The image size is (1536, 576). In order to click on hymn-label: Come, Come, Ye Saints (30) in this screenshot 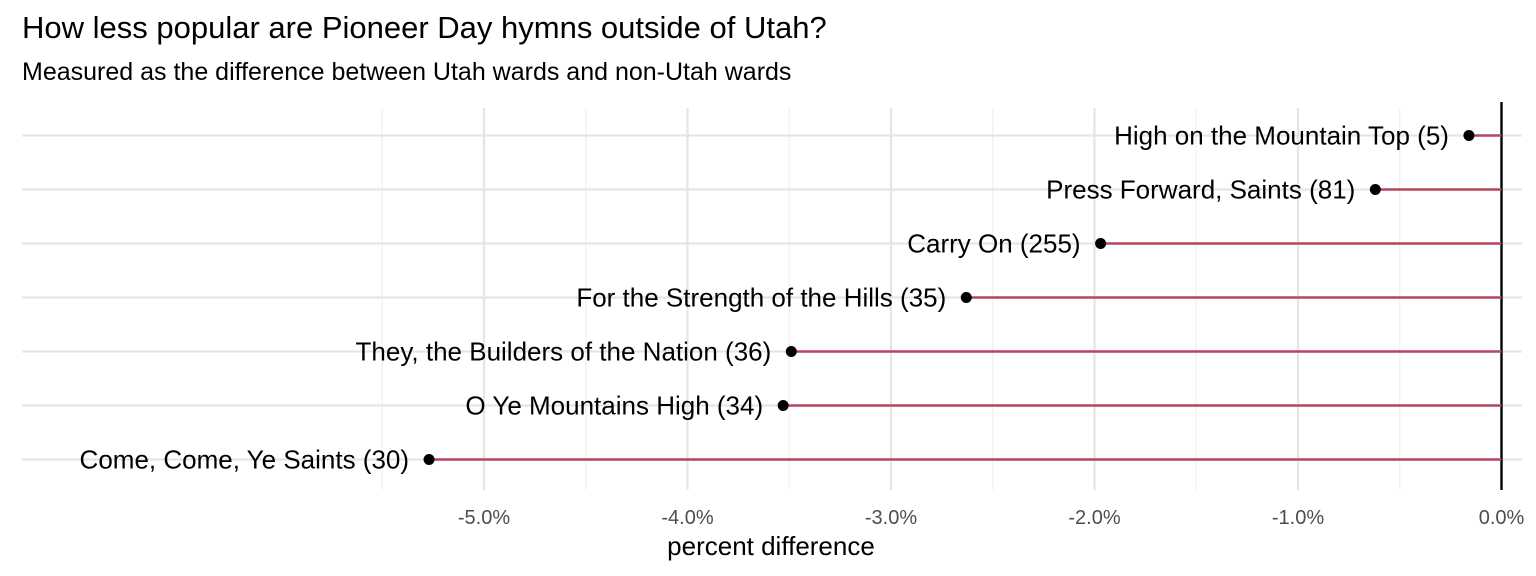, I will do `click(245, 460)`.